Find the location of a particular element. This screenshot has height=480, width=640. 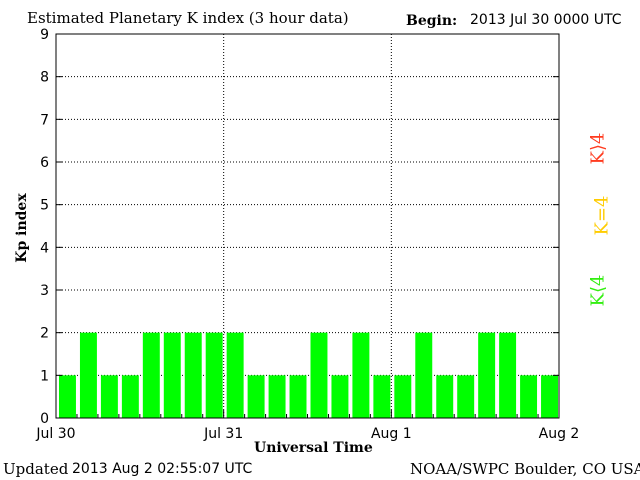

y-tick-label: 1 is located at coordinates (44, 376).